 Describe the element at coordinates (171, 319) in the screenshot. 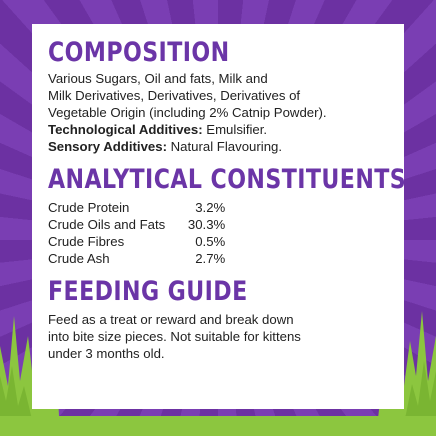

I see `feeding-line-1: Feed as a treat or reward and break down` at that location.